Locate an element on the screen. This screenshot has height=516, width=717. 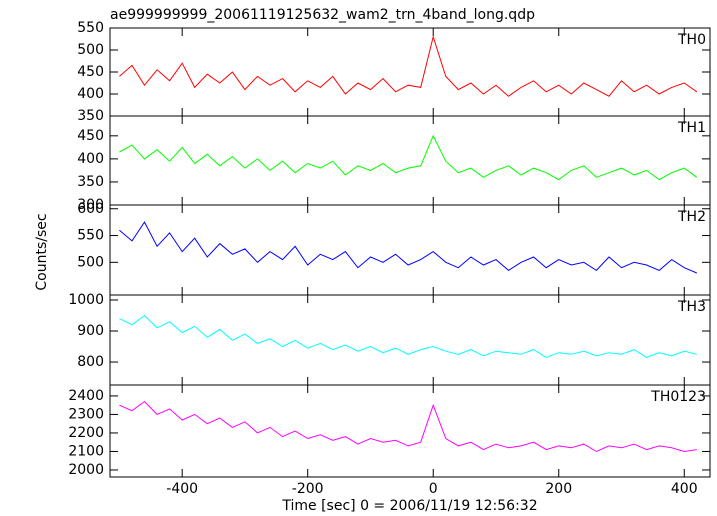
y-axis-label: Counts/sec is located at coordinates (42, 251).